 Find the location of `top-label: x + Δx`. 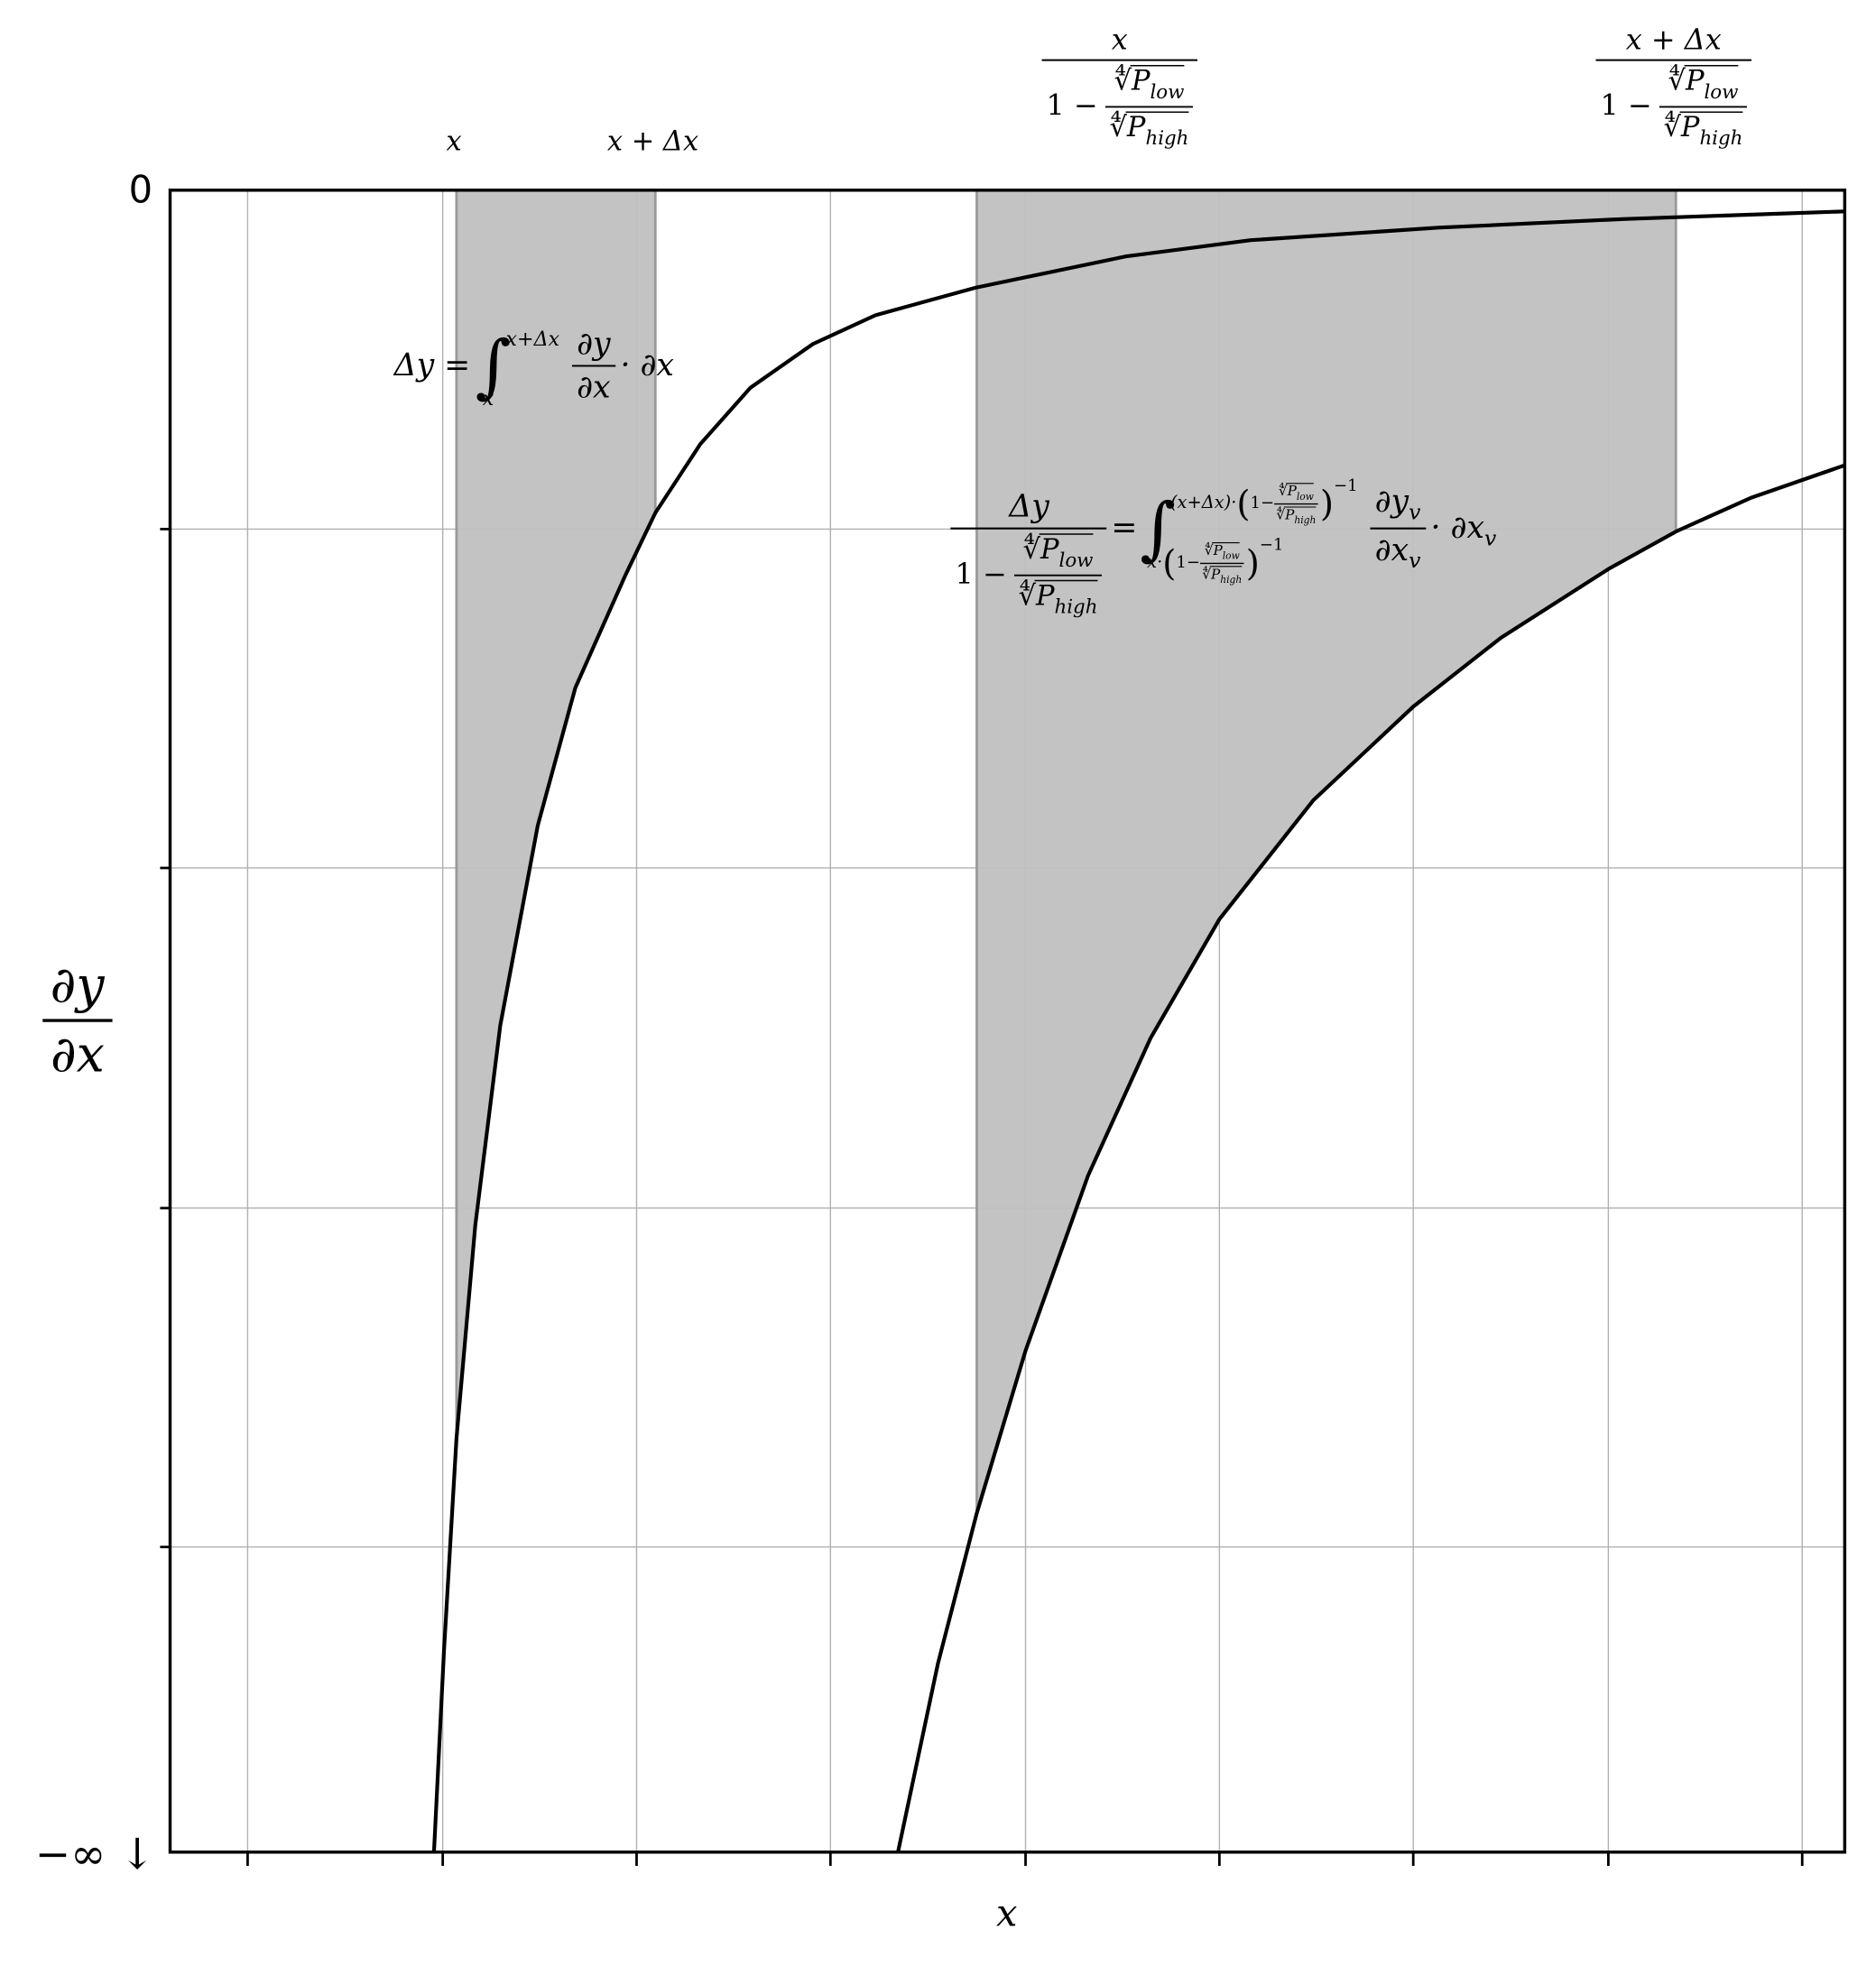

top-label: x + Δx is located at coordinates (652, 141).